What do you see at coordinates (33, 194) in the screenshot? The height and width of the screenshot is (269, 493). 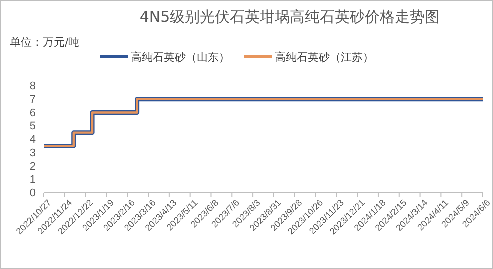 I see `y-tick-label: 0` at bounding box center [33, 194].